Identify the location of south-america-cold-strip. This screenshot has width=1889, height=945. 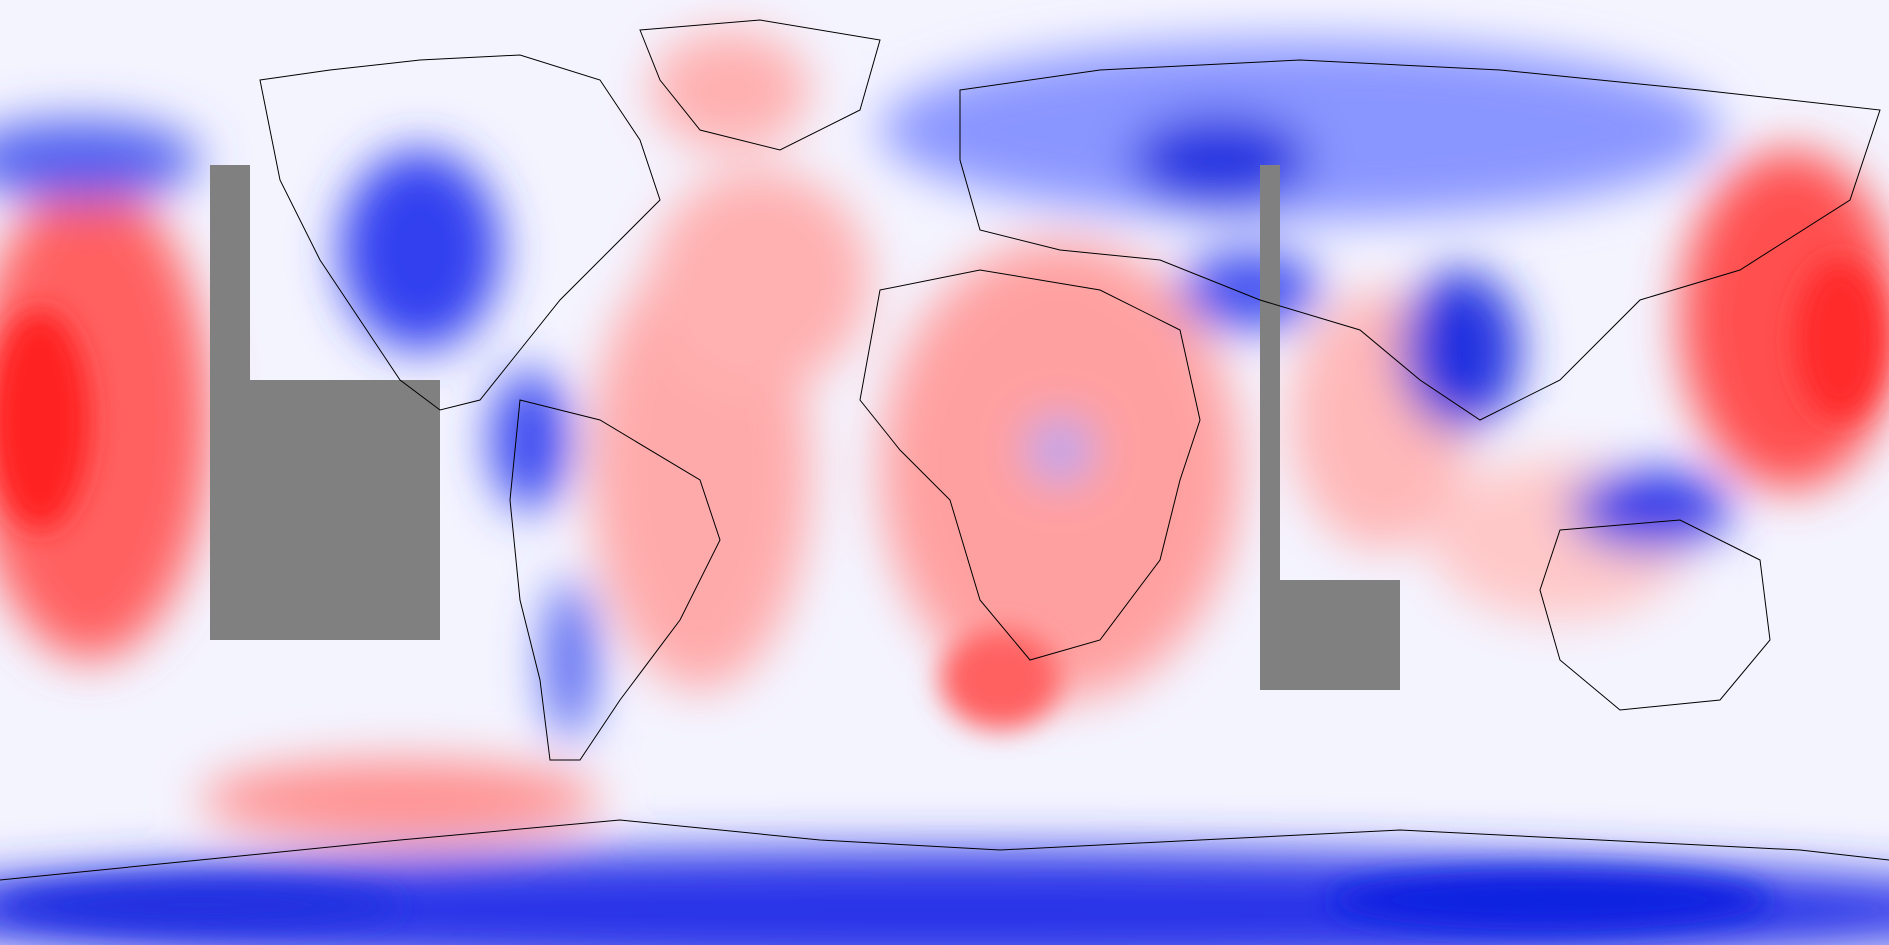
(570, 660).